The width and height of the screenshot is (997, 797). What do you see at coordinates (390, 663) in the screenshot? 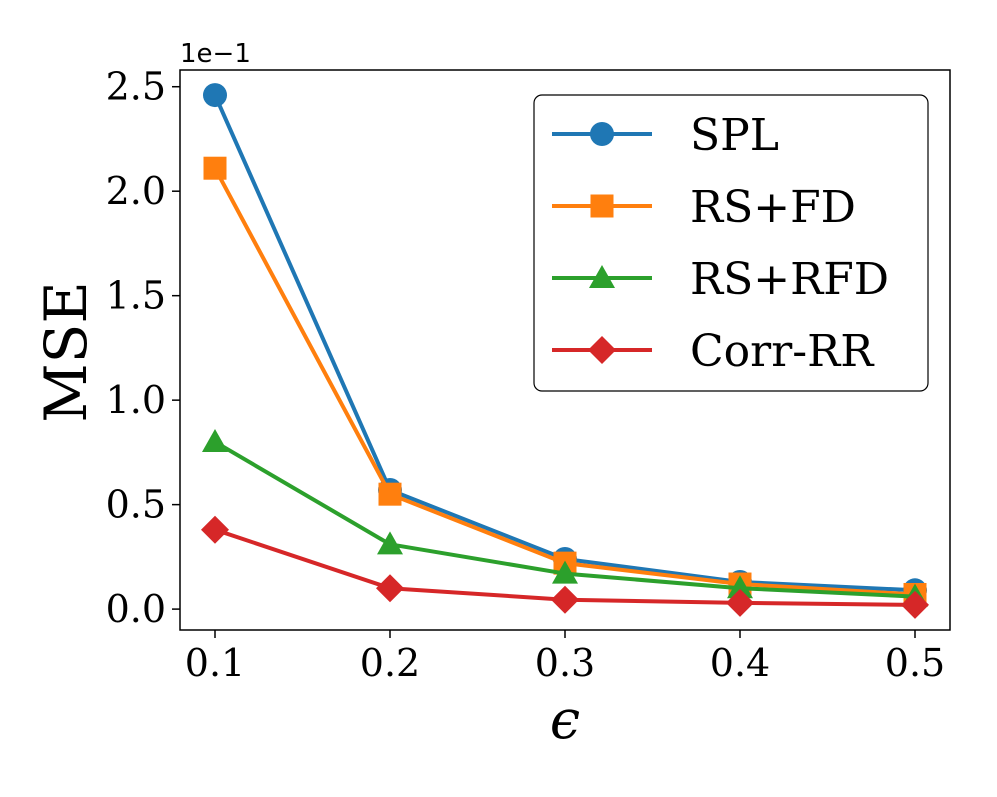
I see `x-tick-label: 0.2` at bounding box center [390, 663].